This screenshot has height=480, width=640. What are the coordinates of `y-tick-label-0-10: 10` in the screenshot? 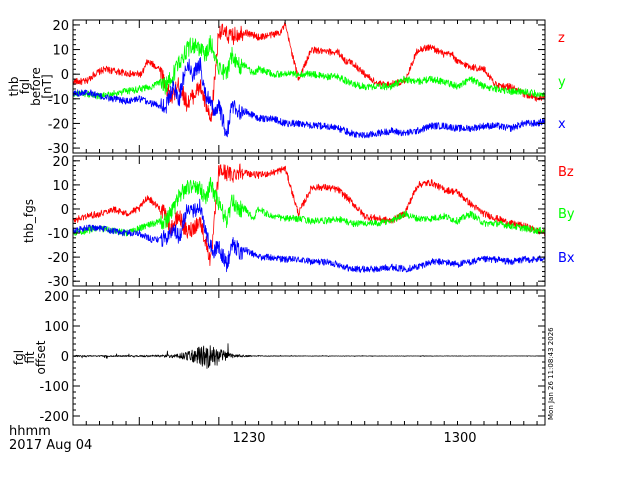 It's located at (60, 51).